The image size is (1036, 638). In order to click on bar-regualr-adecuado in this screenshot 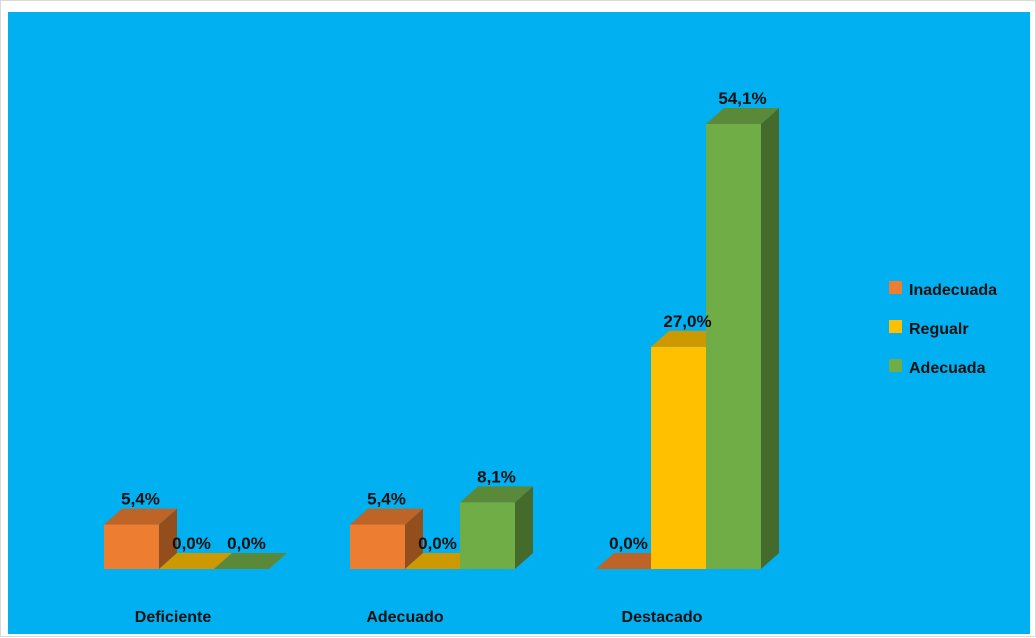, I will do `click(441, 561)`.